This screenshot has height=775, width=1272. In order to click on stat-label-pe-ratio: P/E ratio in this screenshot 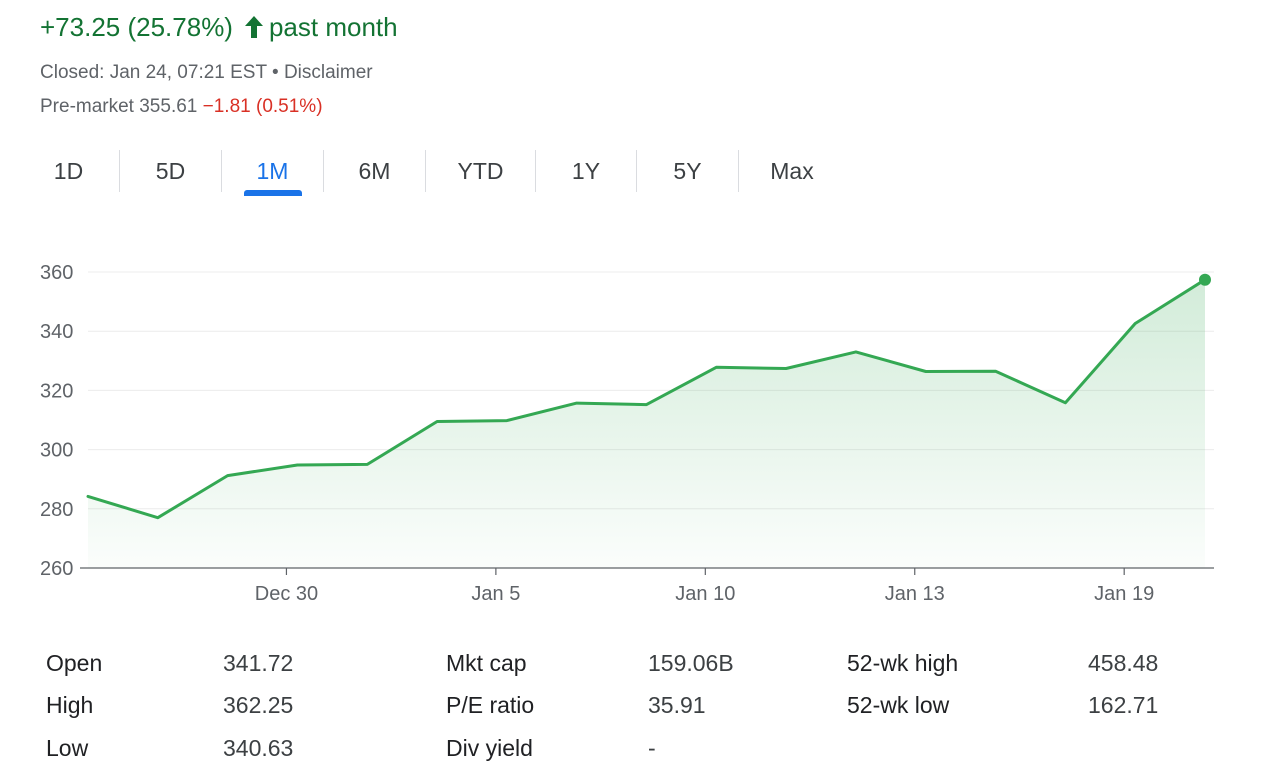, I will do `click(490, 705)`.